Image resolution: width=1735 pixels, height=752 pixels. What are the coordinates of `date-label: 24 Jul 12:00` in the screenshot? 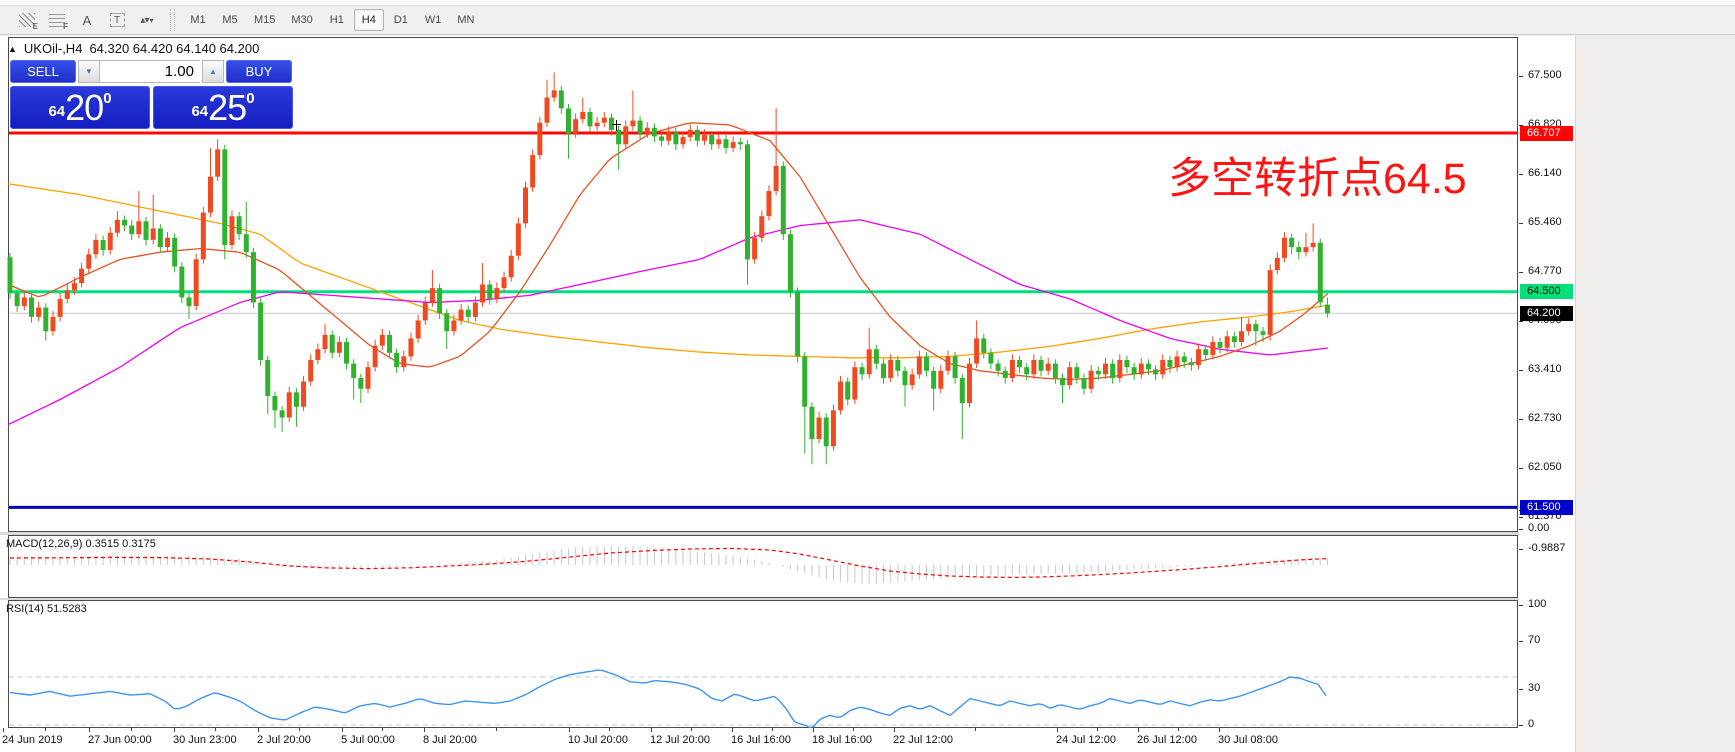 It's located at (1086, 740).